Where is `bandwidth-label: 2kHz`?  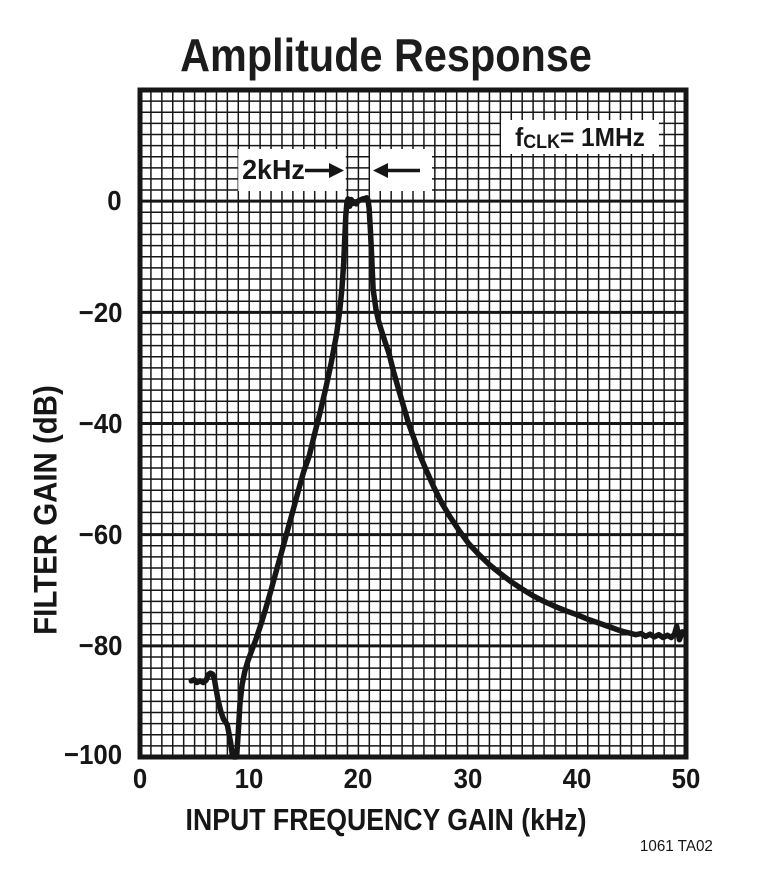 bandwidth-label: 2kHz is located at coordinates (292, 170).